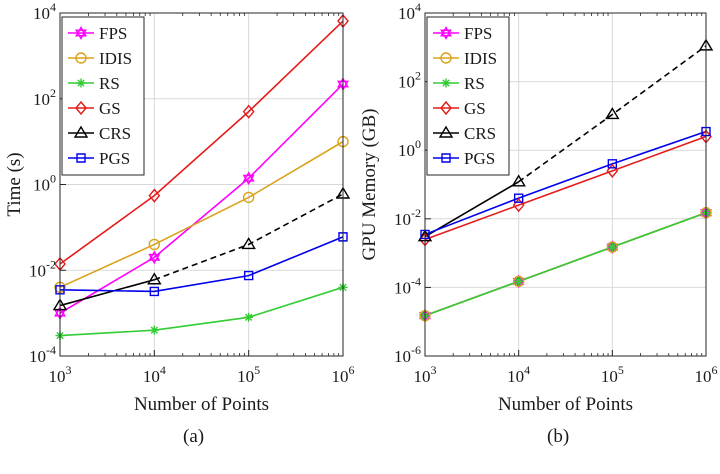 The image size is (720, 474). I want to click on x-tick-label-a: 10⁴, so click(154, 374).